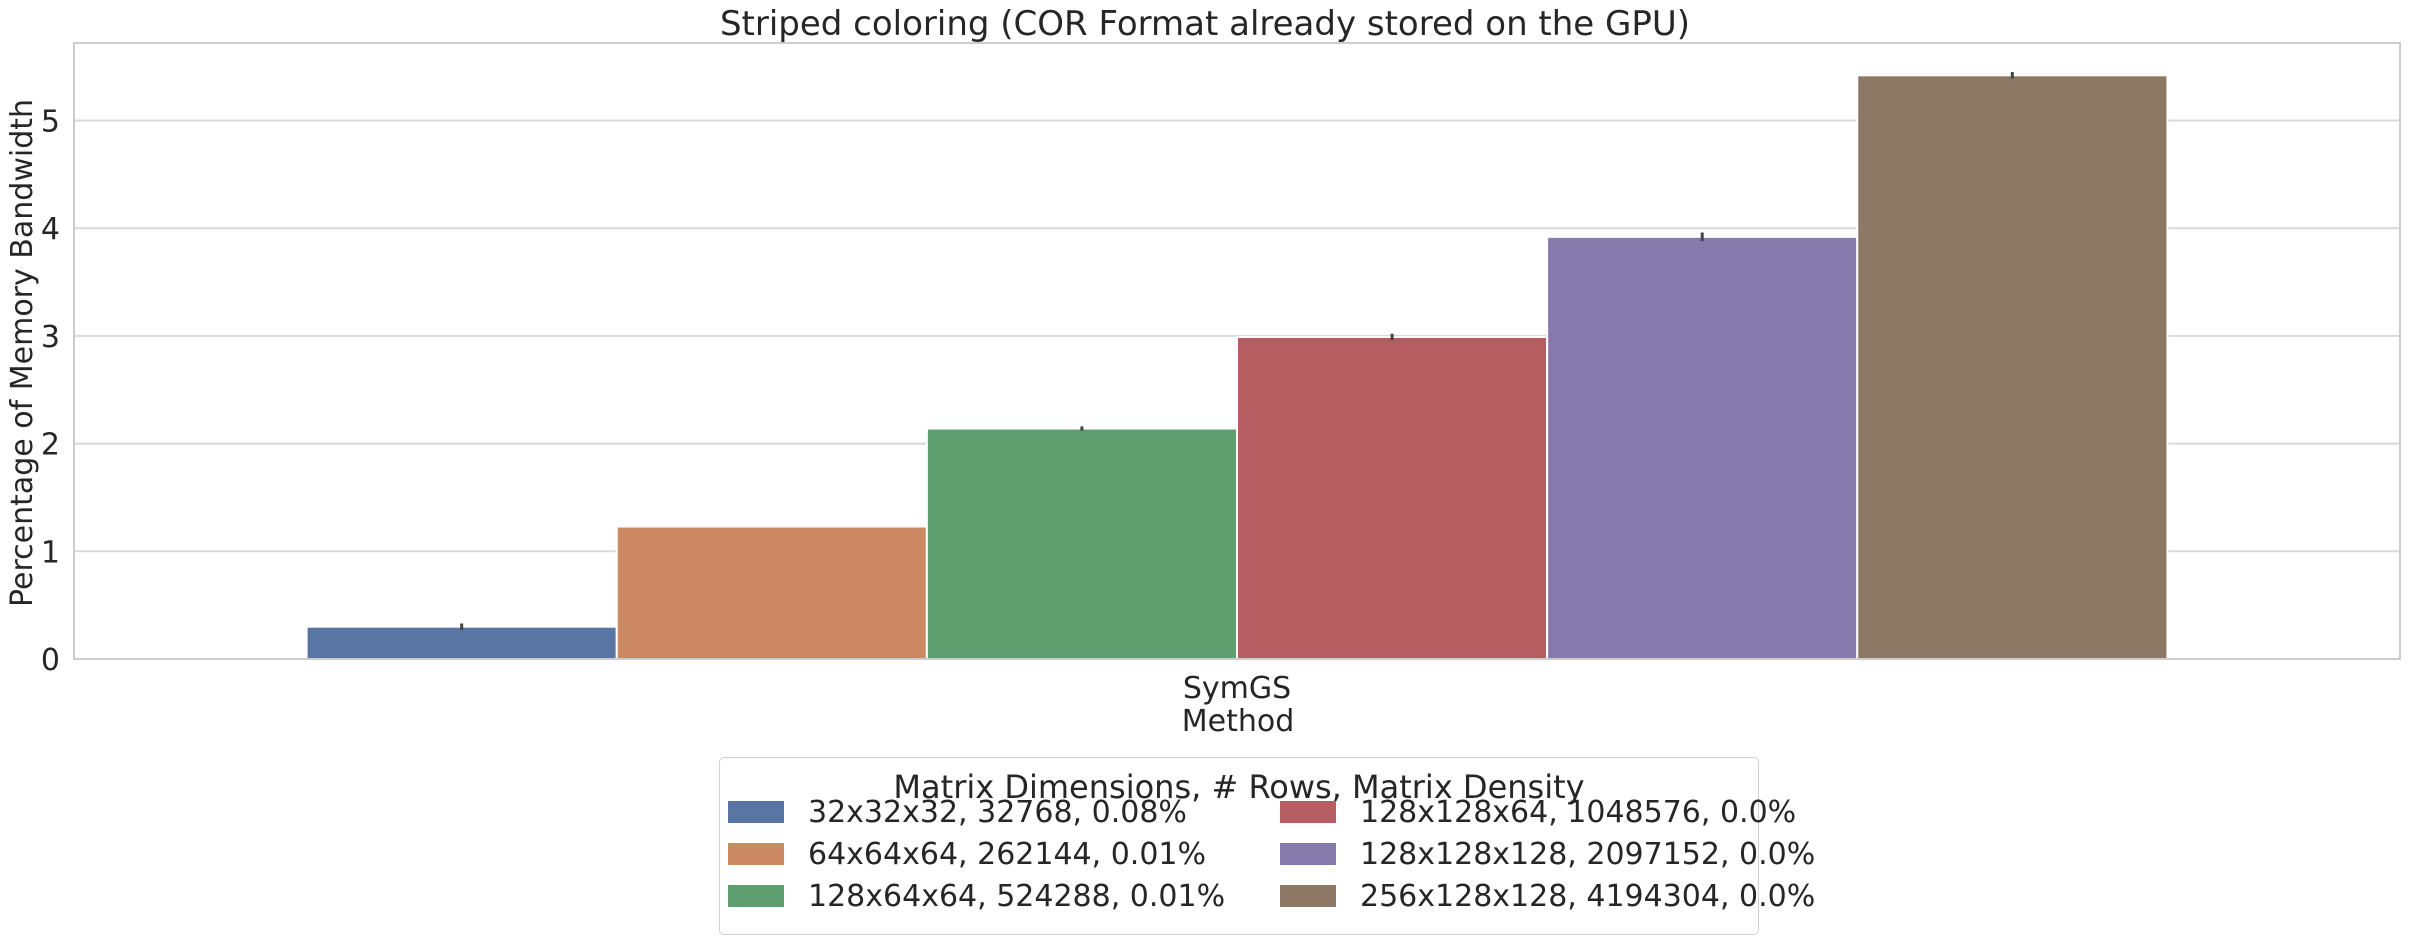 The width and height of the screenshot is (2410, 945). I want to click on legend-item: 128x128x128, 2097152, 0.0%, so click(1547, 854).